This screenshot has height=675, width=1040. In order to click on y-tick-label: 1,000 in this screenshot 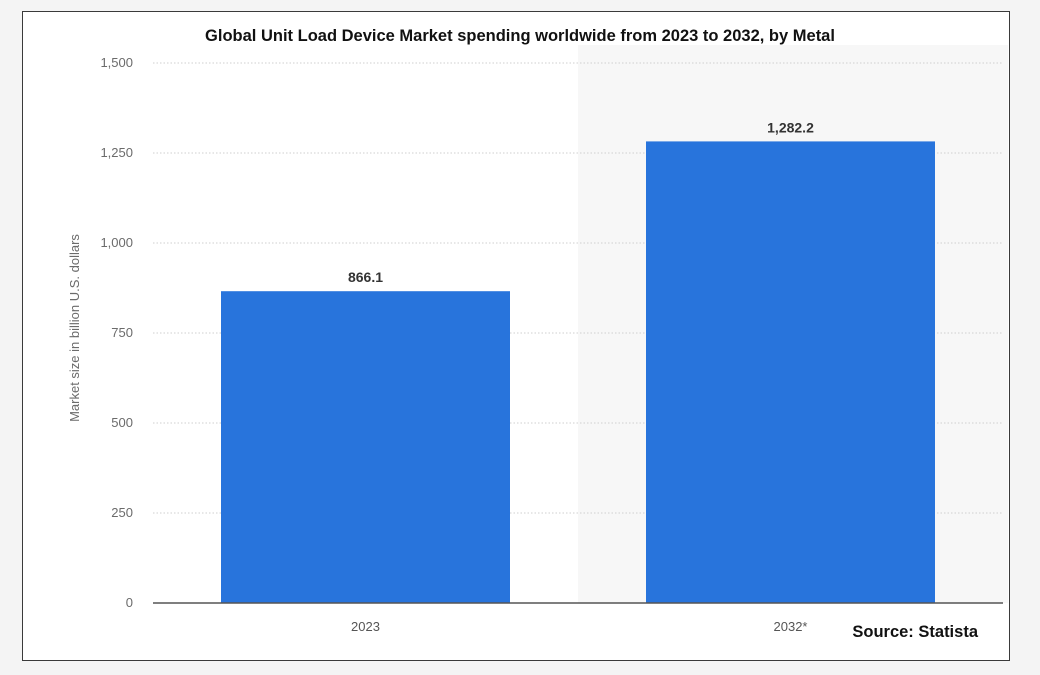, I will do `click(116, 242)`.